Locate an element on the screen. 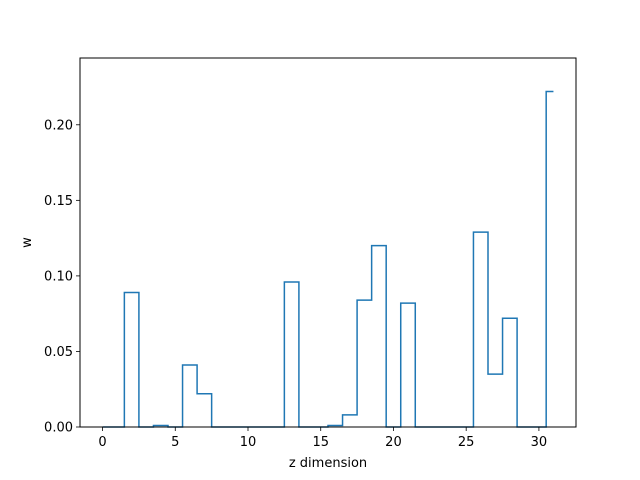 The height and width of the screenshot is (480, 640). y-tick-label: 0.00 is located at coordinates (58, 428).